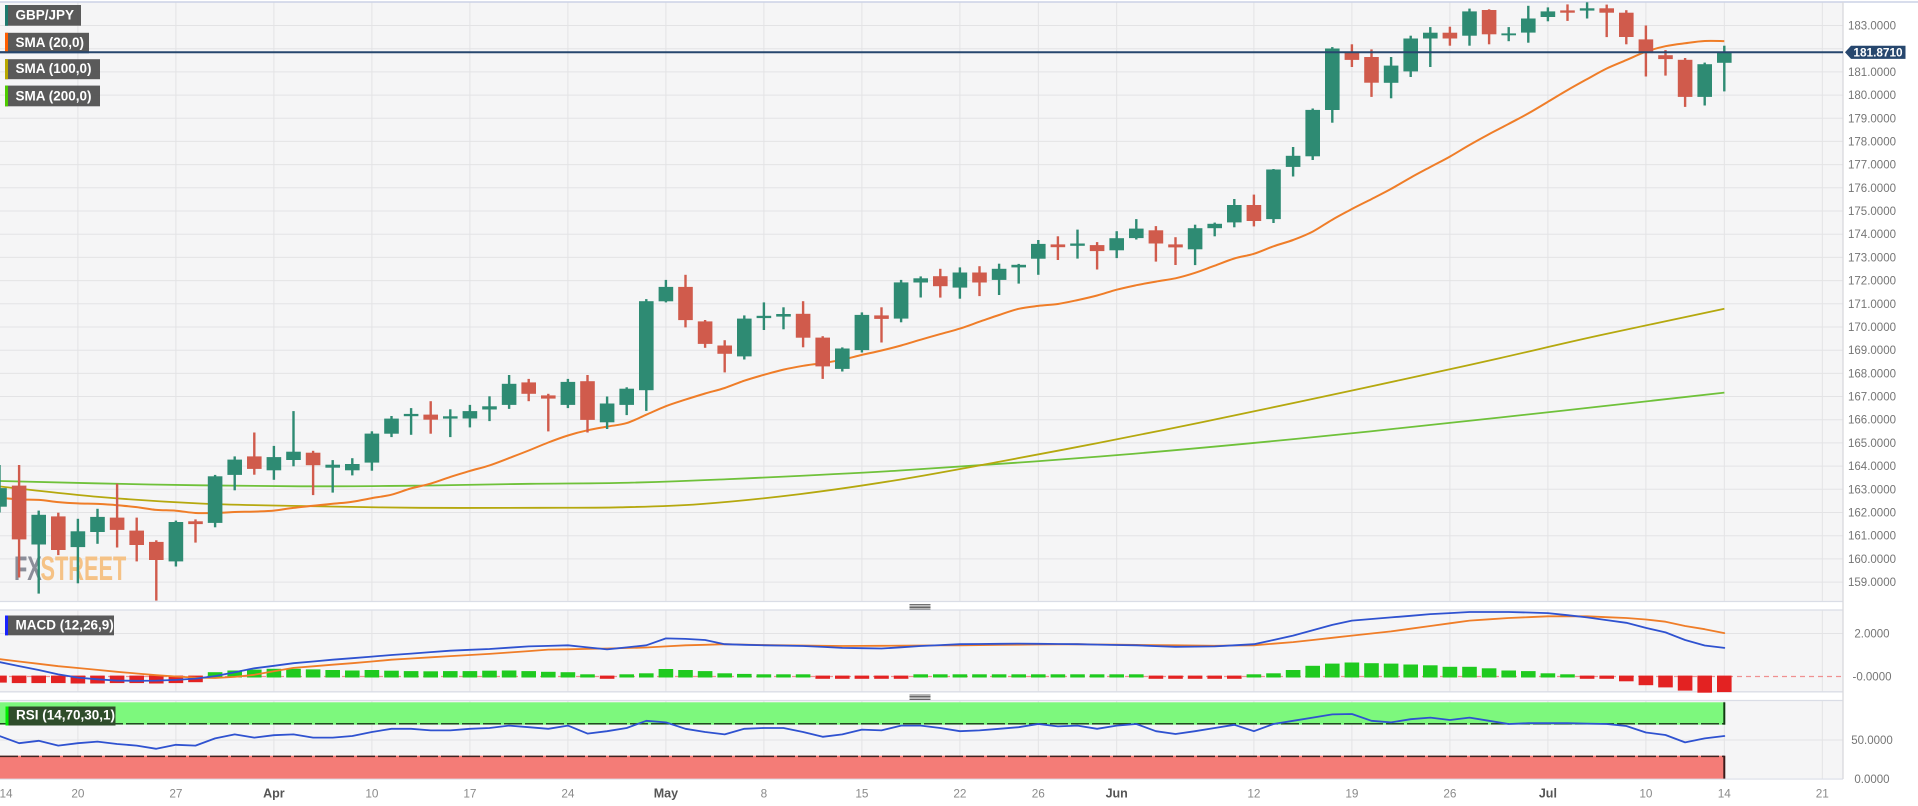 The height and width of the screenshot is (806, 1918). I want to click on svg-text: 24, so click(568, 794).